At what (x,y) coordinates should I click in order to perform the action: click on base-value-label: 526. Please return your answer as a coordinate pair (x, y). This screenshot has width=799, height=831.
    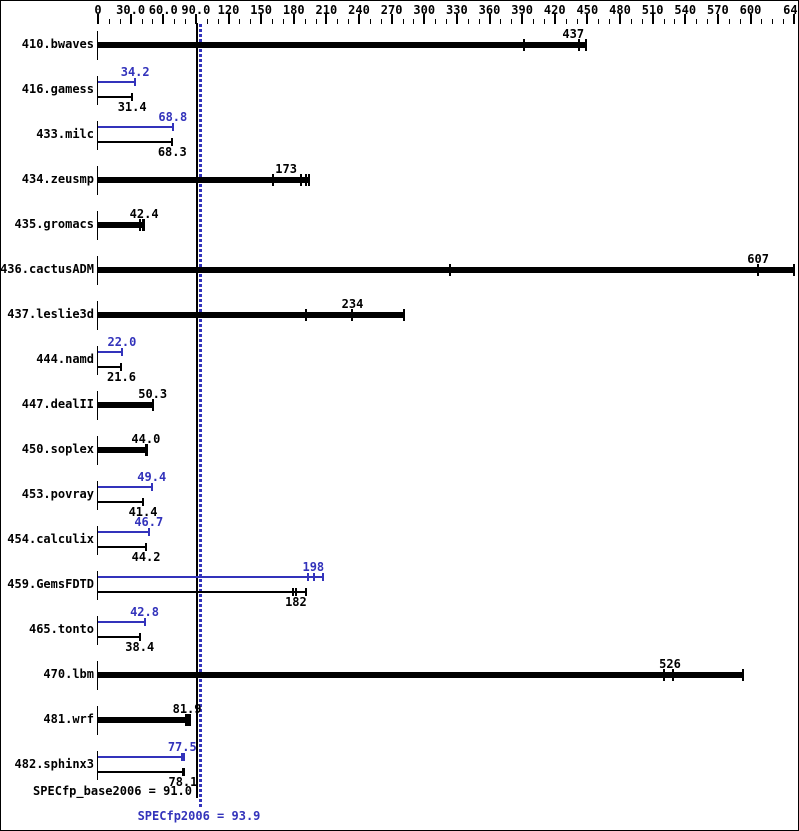
    Looking at the image, I should click on (670, 664).